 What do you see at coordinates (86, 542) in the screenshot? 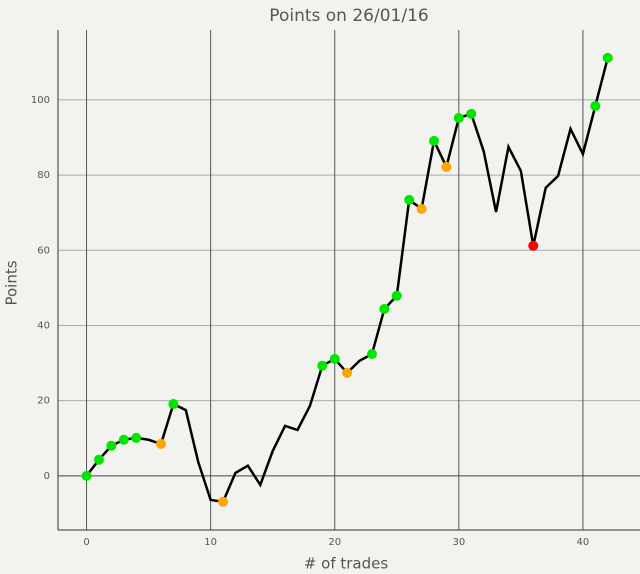
I see `x-tick-label: 0` at bounding box center [86, 542].